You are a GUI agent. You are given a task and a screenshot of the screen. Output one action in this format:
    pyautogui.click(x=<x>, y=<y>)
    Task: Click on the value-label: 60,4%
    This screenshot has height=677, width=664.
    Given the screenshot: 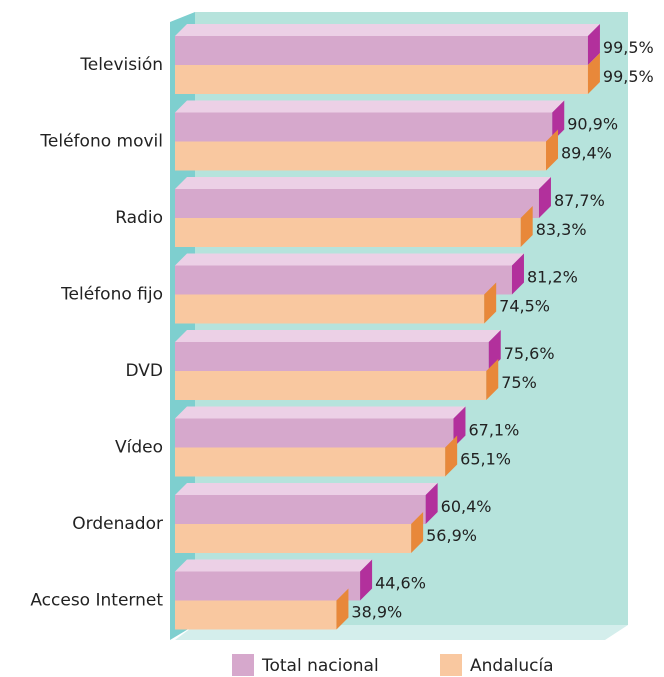 What is the action you would take?
    pyautogui.click(x=466, y=506)
    